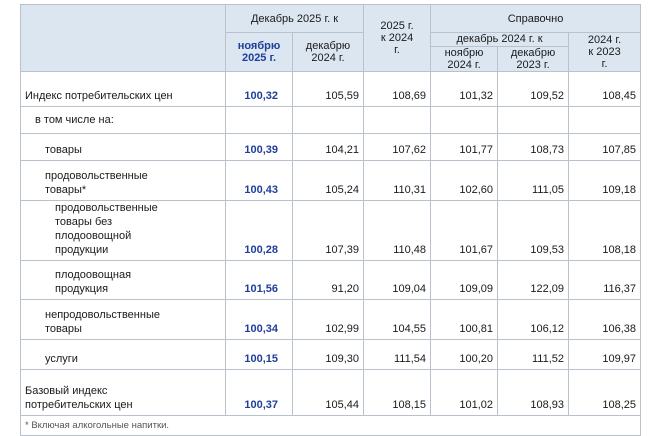 Image resolution: width=664 pixels, height=436 pixels. I want to click on cell-value: 107,39, so click(328, 230).